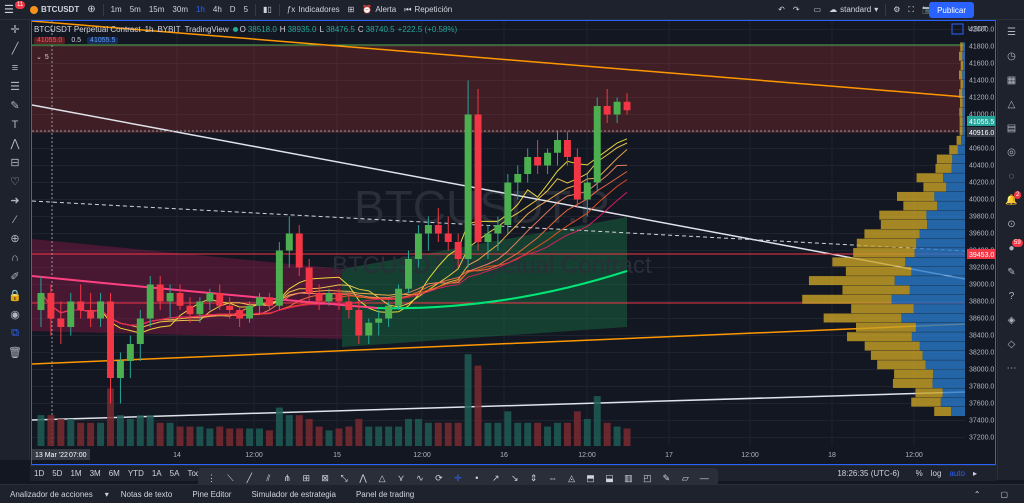 The image size is (1024, 503). I want to click on footer-tab: Notas de texto, so click(146, 494).